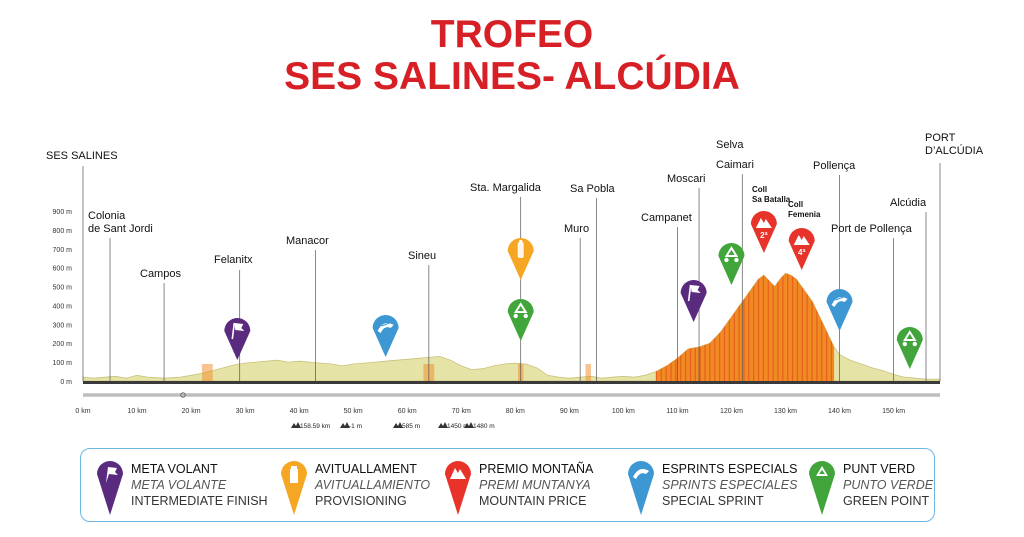 Image resolution: width=1024 pixels, height=537 pixels. I want to click on x-tick-label: 150 km, so click(893, 411).